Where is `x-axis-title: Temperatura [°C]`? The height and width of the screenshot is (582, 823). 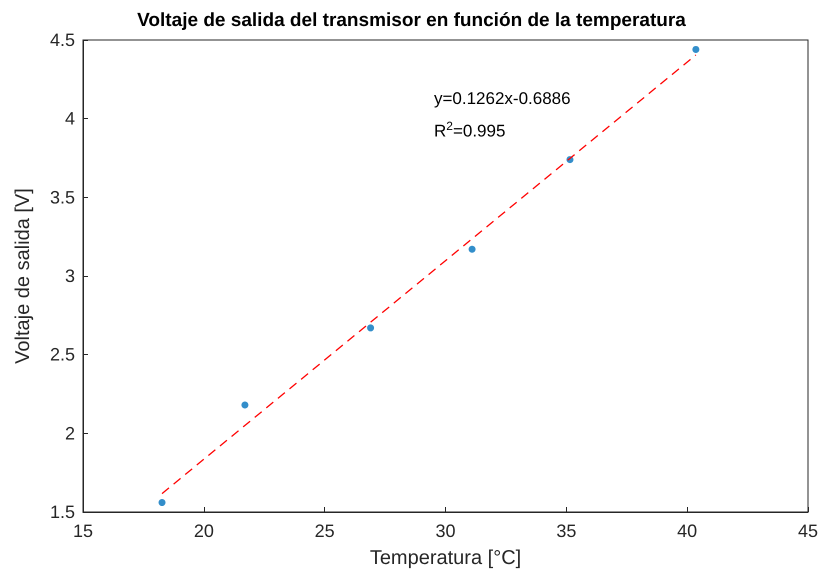 x-axis-title: Temperatura [°C] is located at coordinates (446, 558).